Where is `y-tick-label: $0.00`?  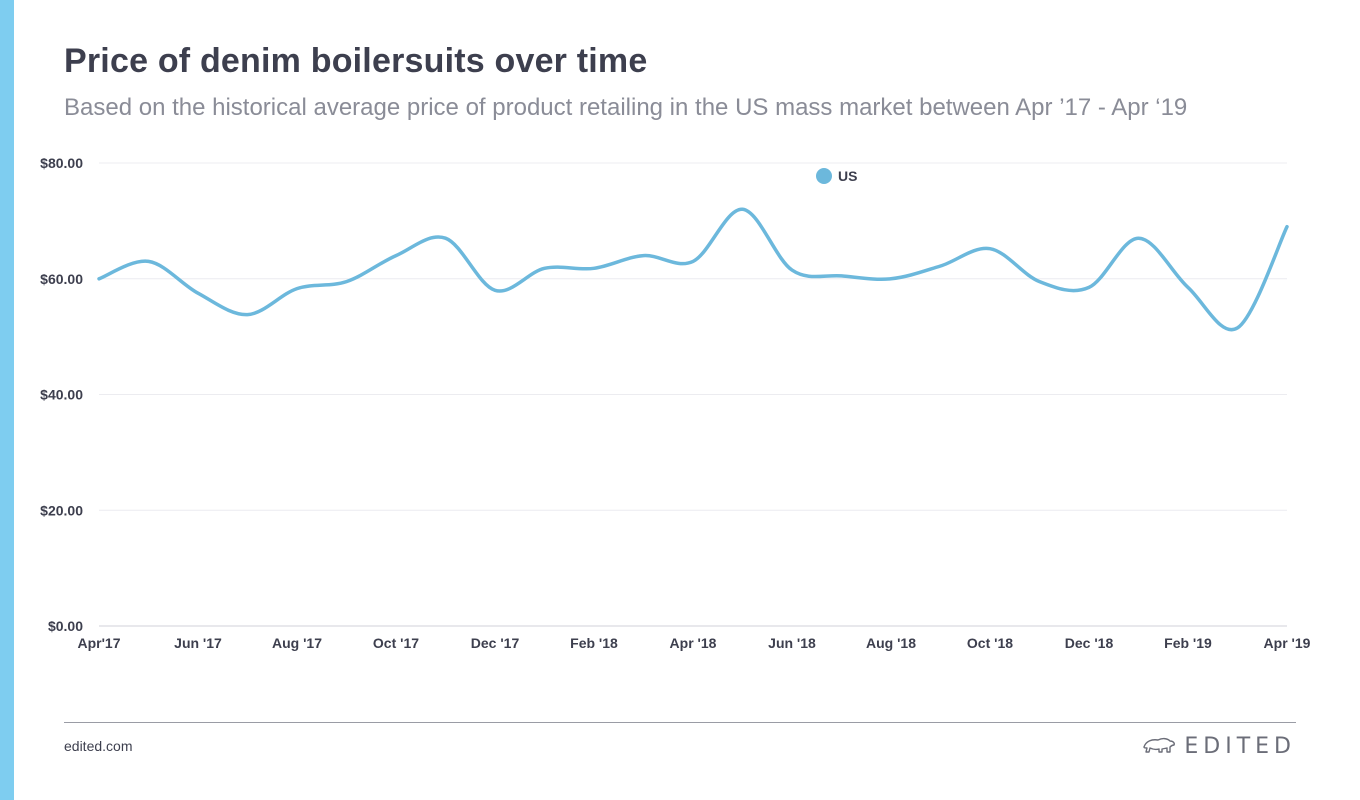 y-tick-label: $0.00 is located at coordinates (65, 626).